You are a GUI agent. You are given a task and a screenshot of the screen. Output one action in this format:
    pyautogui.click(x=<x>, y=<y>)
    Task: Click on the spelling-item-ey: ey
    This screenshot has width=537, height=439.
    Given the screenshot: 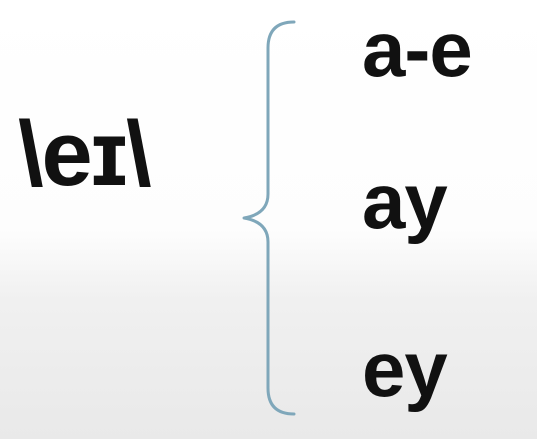 What is the action you would take?
    pyautogui.click(x=405, y=369)
    